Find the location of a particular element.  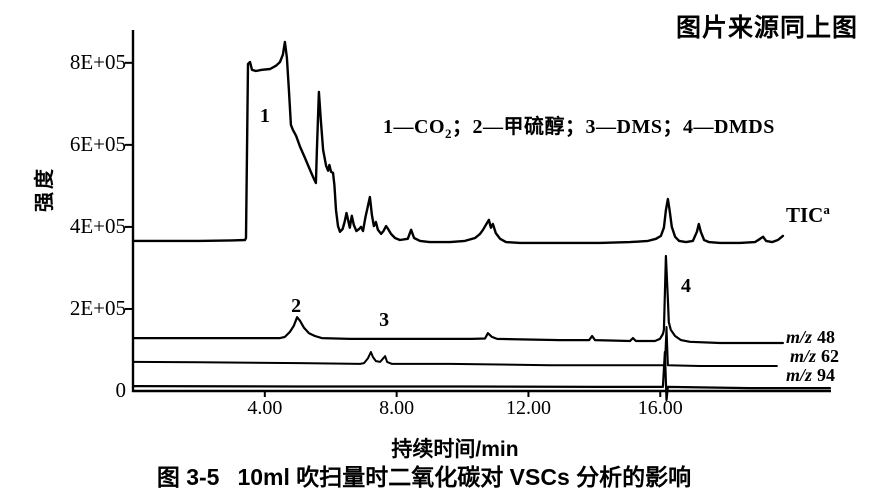

trace-label-mz94: m/z 94 is located at coordinates (810, 375).